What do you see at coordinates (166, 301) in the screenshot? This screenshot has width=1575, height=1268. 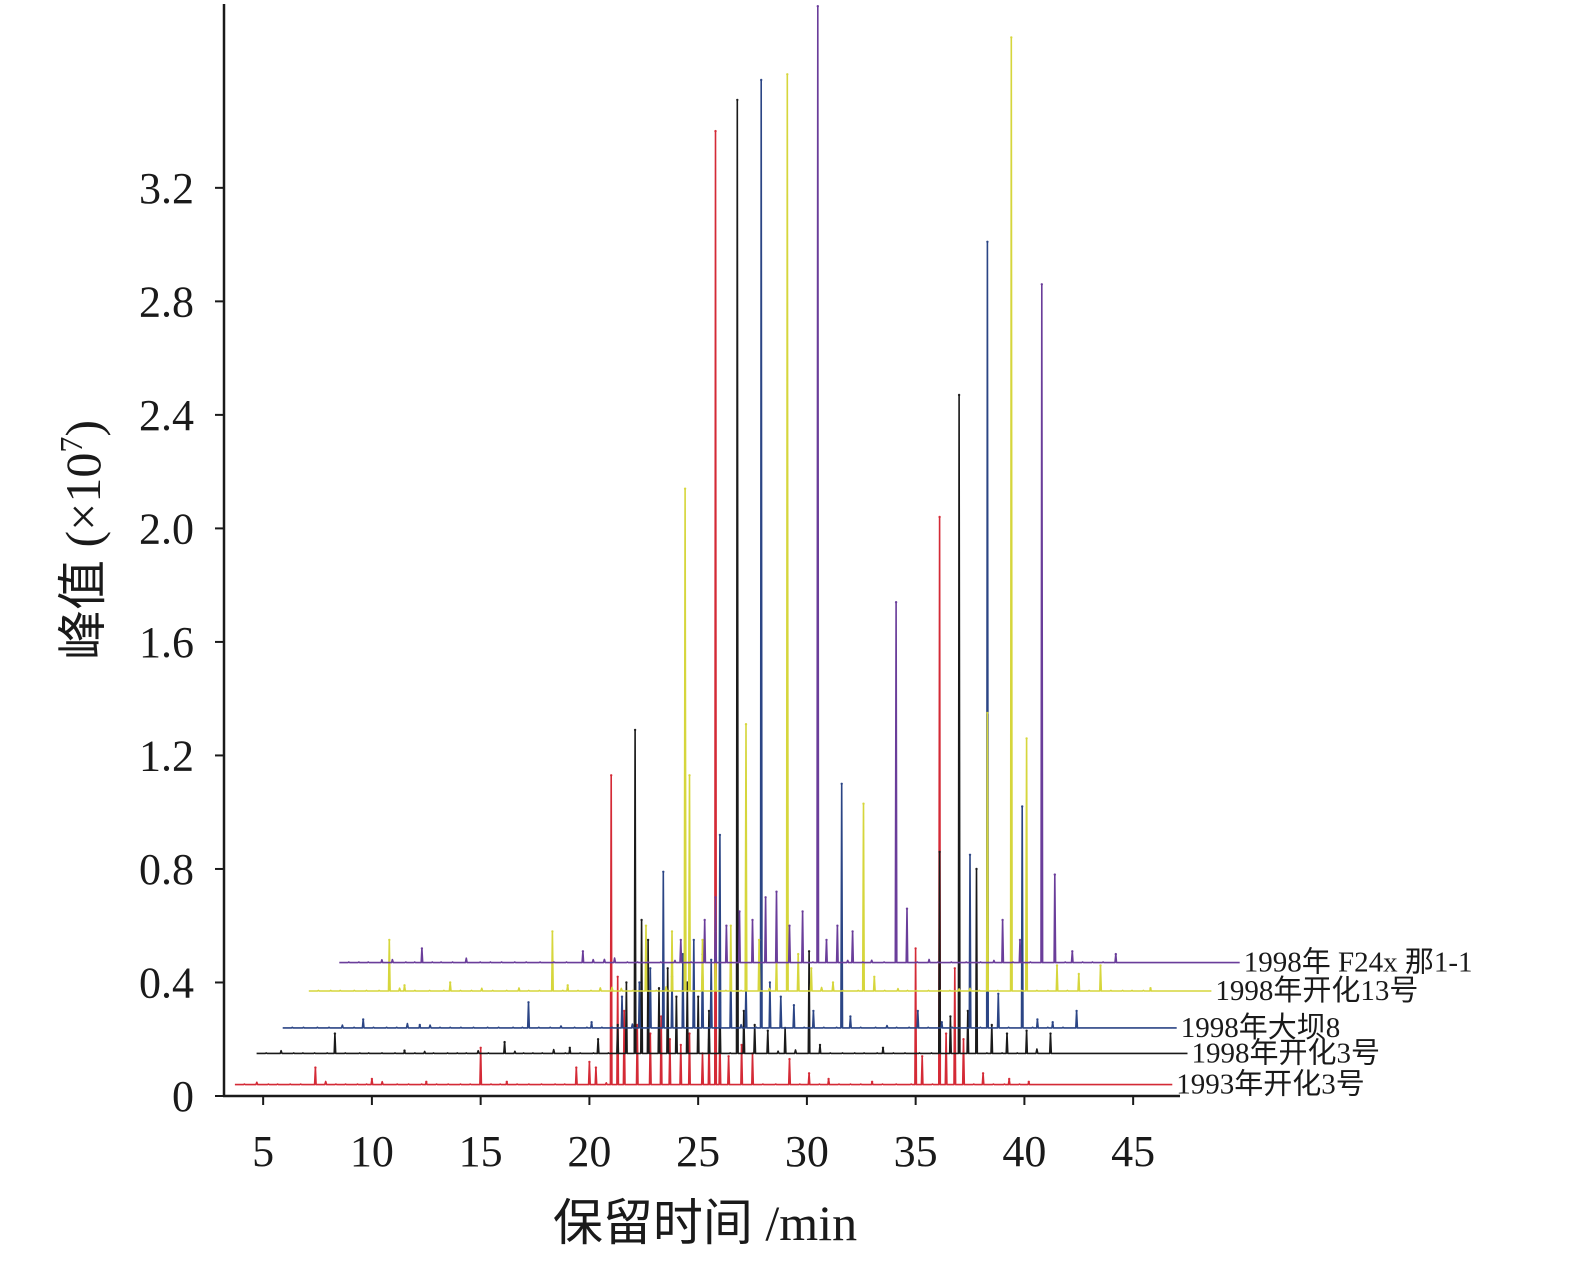 I see `y-tick-label: 2.8` at bounding box center [166, 301].